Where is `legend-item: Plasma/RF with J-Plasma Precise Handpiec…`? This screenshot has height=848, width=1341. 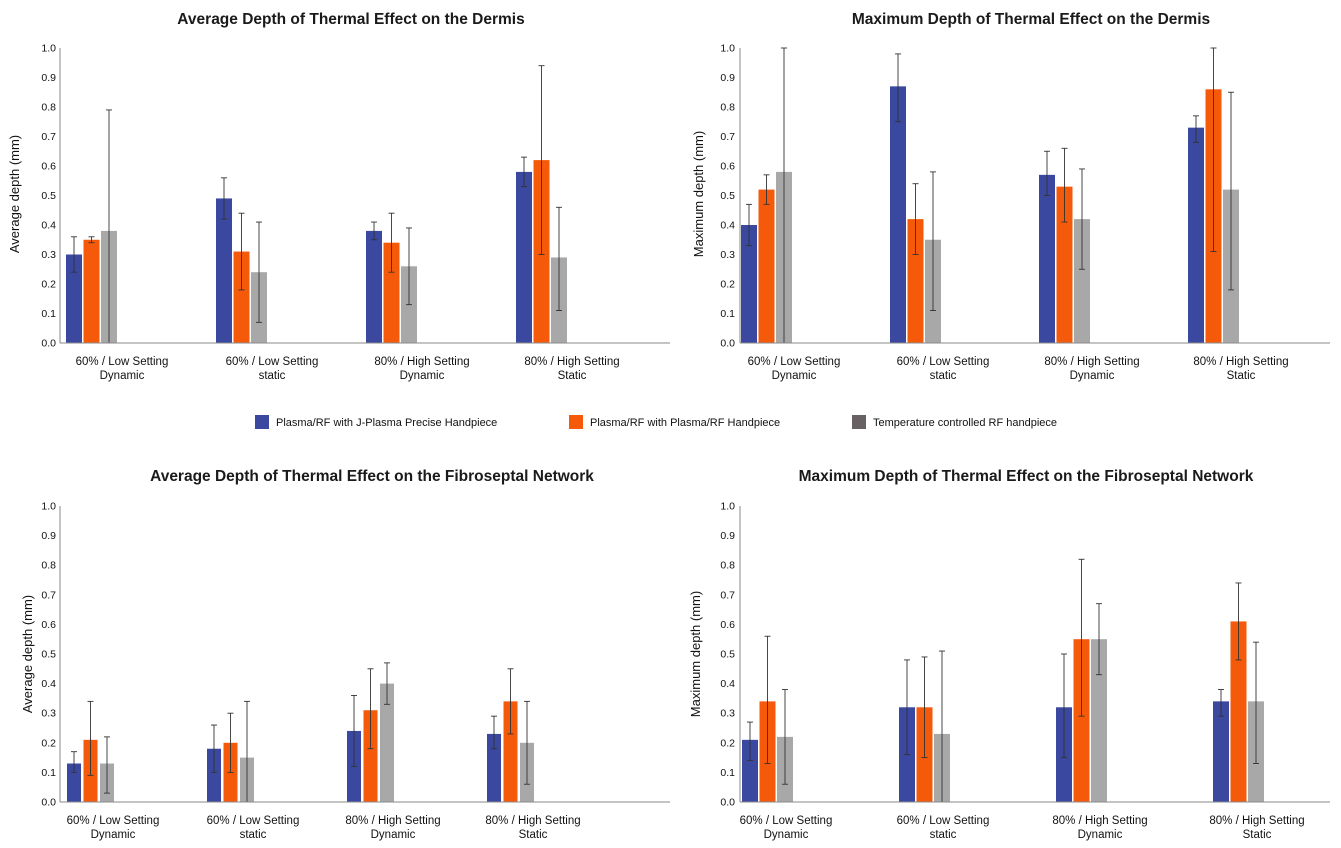 legend-item: Plasma/RF with J-Plasma Precise Handpiec… is located at coordinates (376, 422).